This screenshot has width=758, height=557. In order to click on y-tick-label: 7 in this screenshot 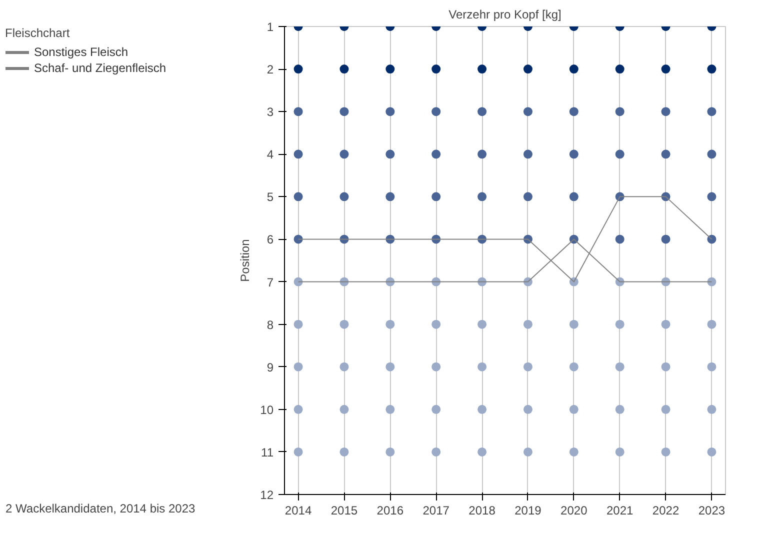, I will do `click(270, 282)`.